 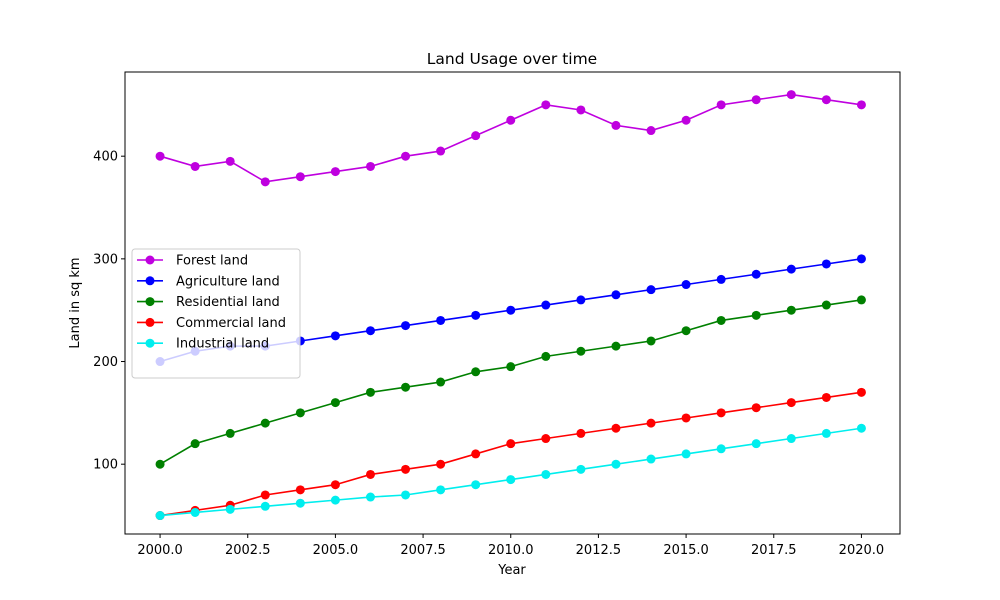 I want to click on x-tick-label-5: 2012.5, so click(x=599, y=550).